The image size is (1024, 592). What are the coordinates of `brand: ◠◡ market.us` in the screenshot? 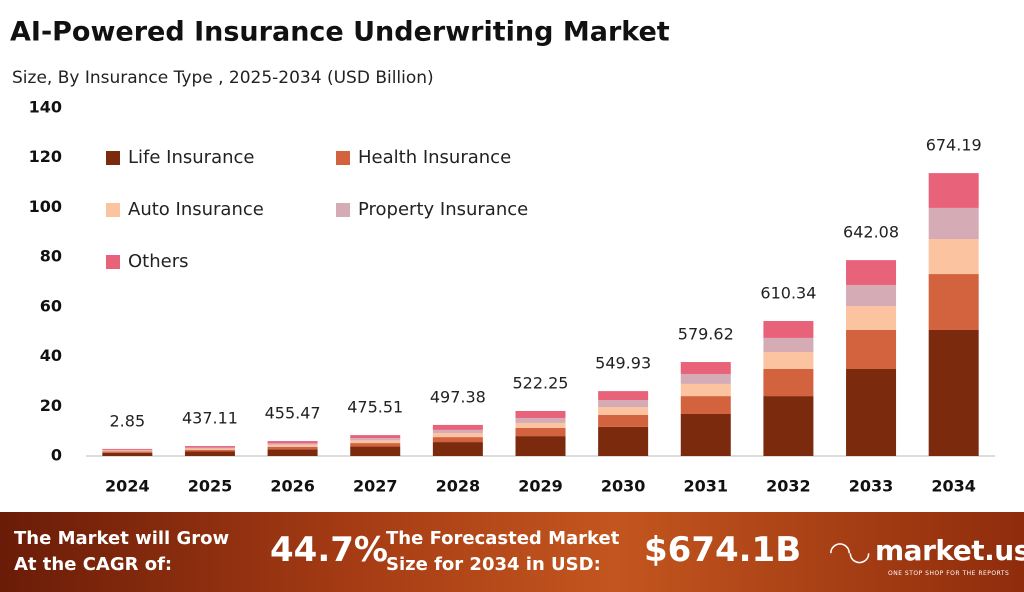 It's located at (927, 550).